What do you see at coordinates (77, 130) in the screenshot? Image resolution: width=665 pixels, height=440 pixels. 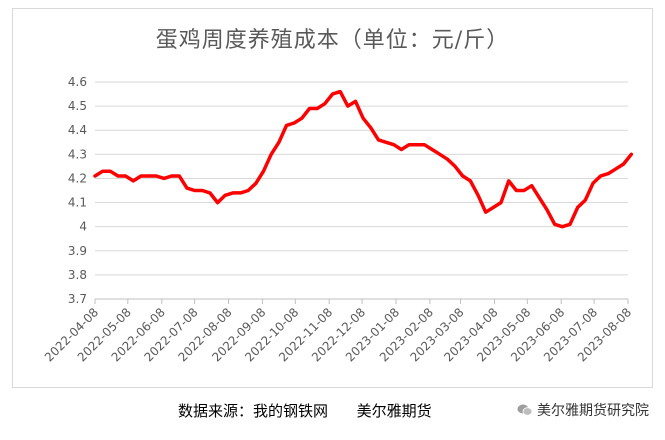 I see `y-tick-label: 4.4` at bounding box center [77, 130].